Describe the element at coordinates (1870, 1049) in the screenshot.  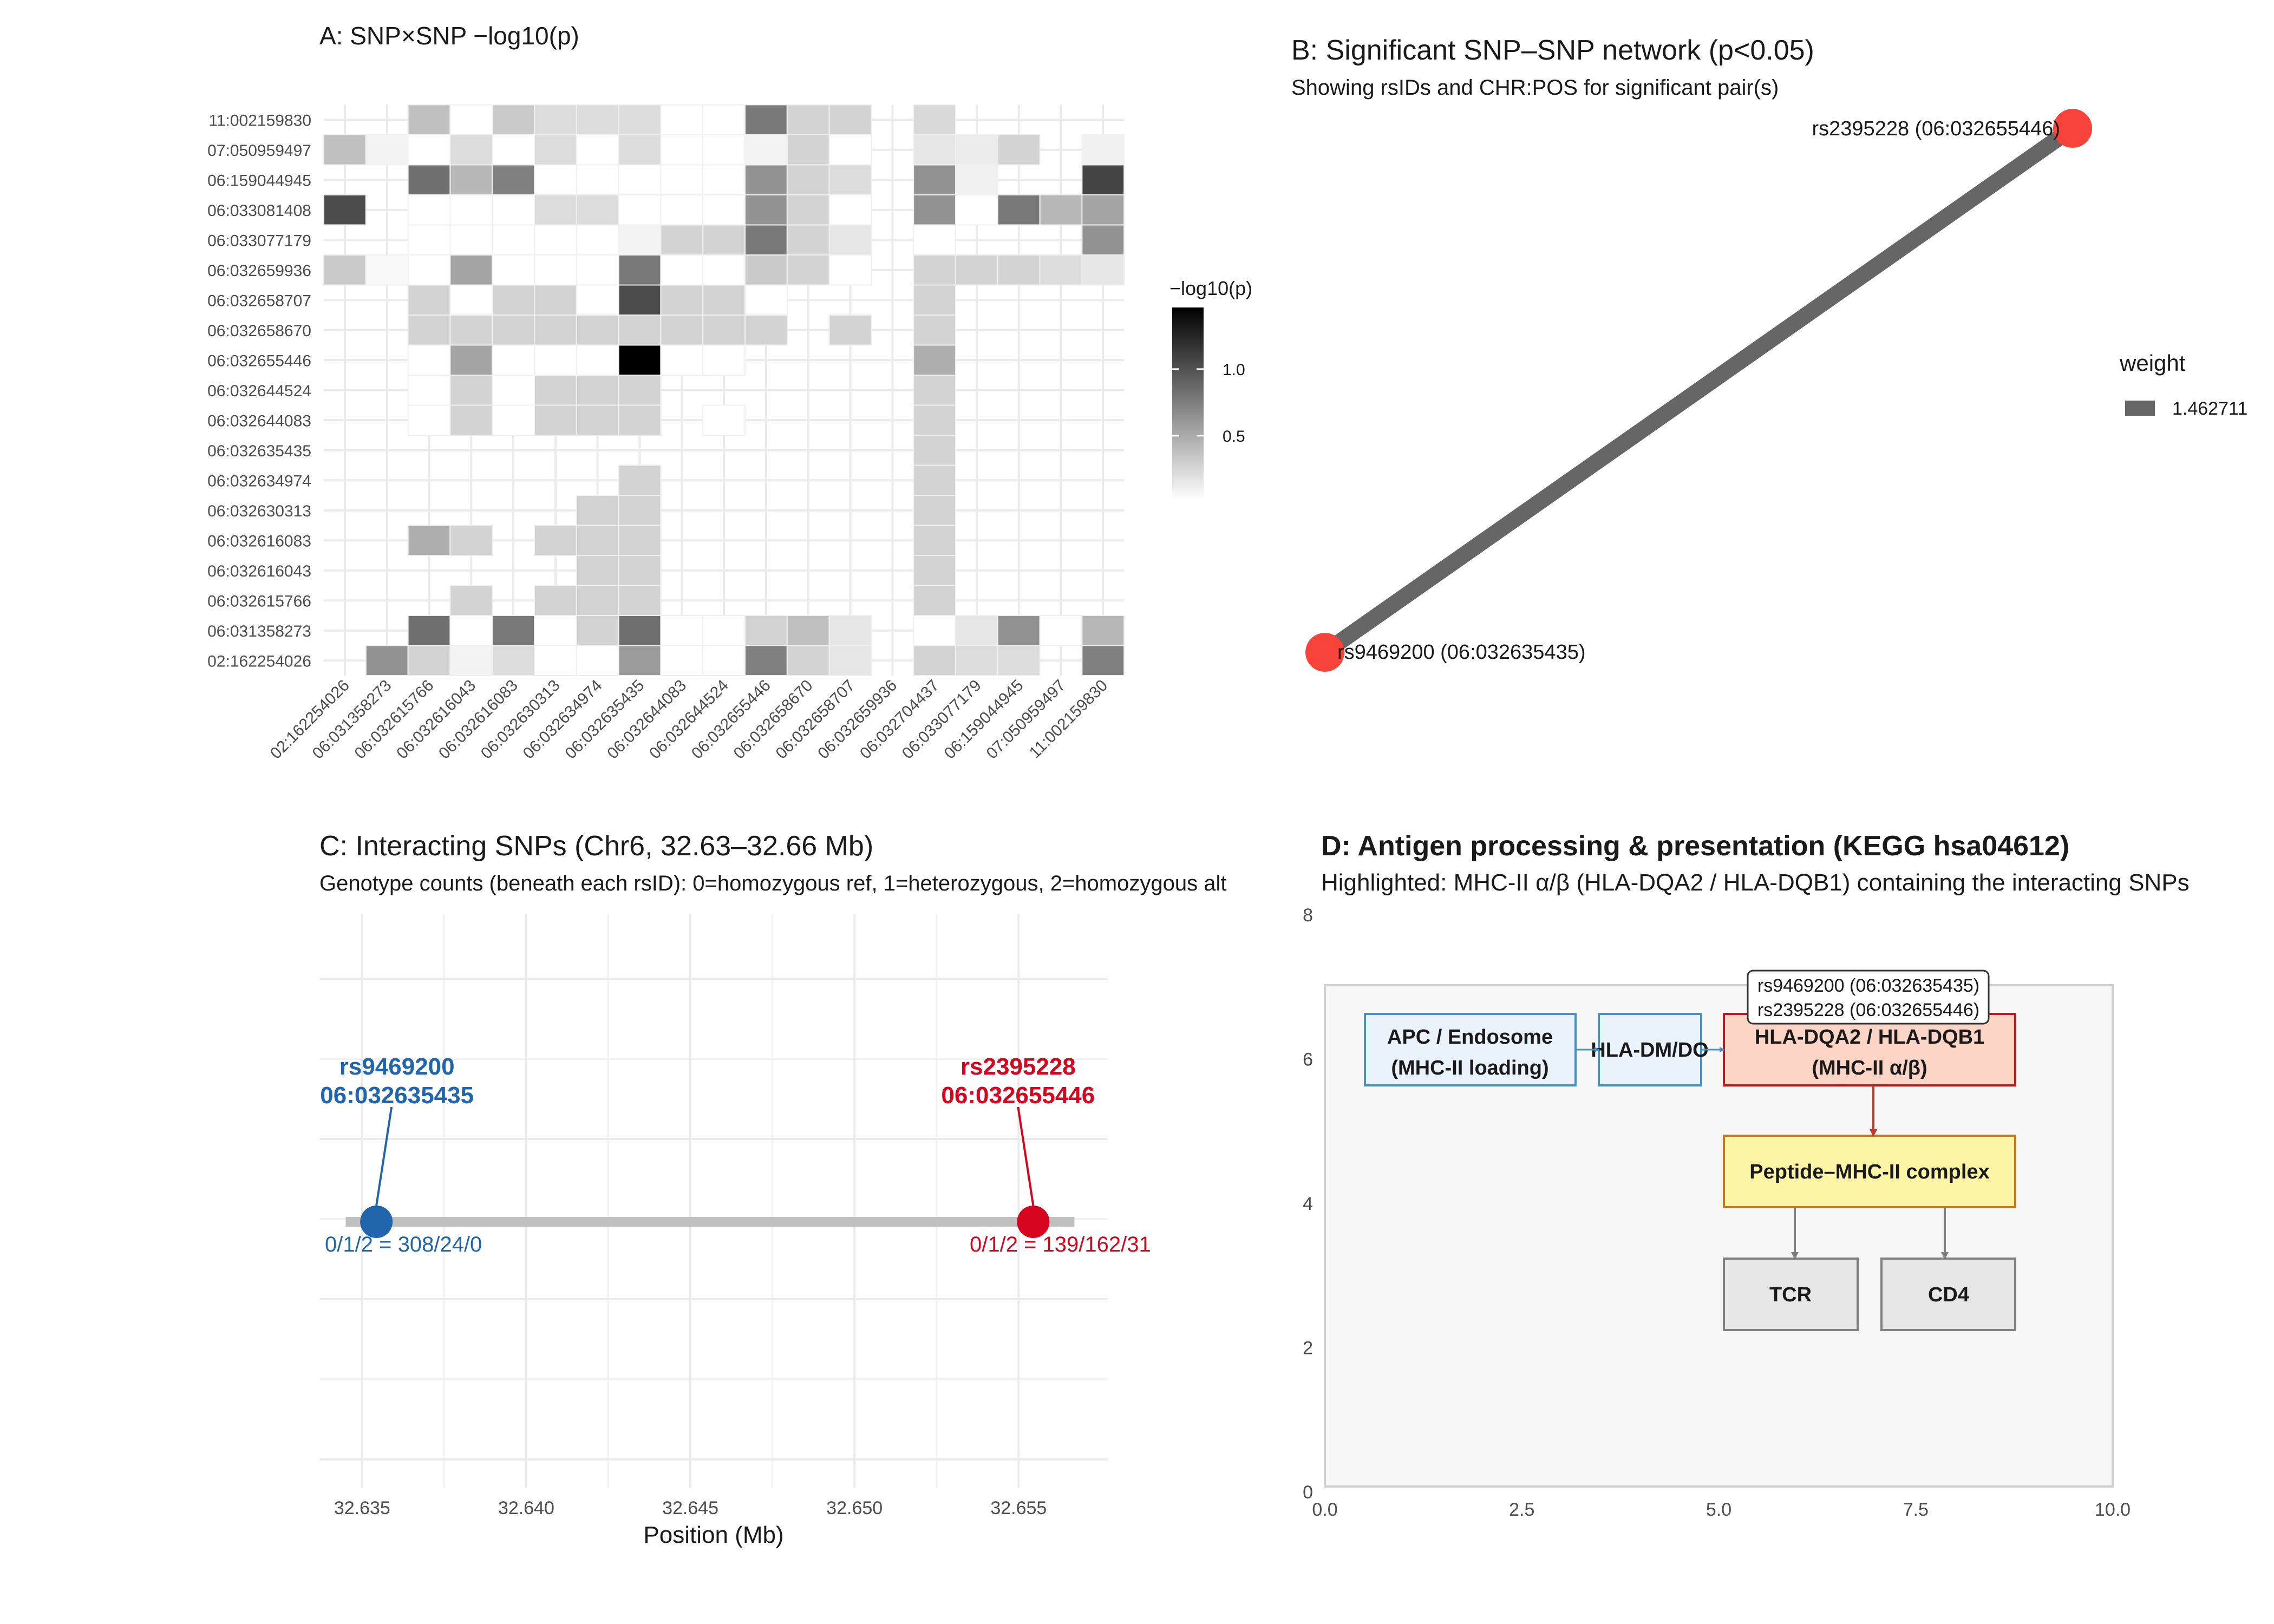
I see `pathway-box-hla-dqa2-dqb1: HLA-DQA2 / HLA-DQB1 (MHC-II α/β)` at that location.